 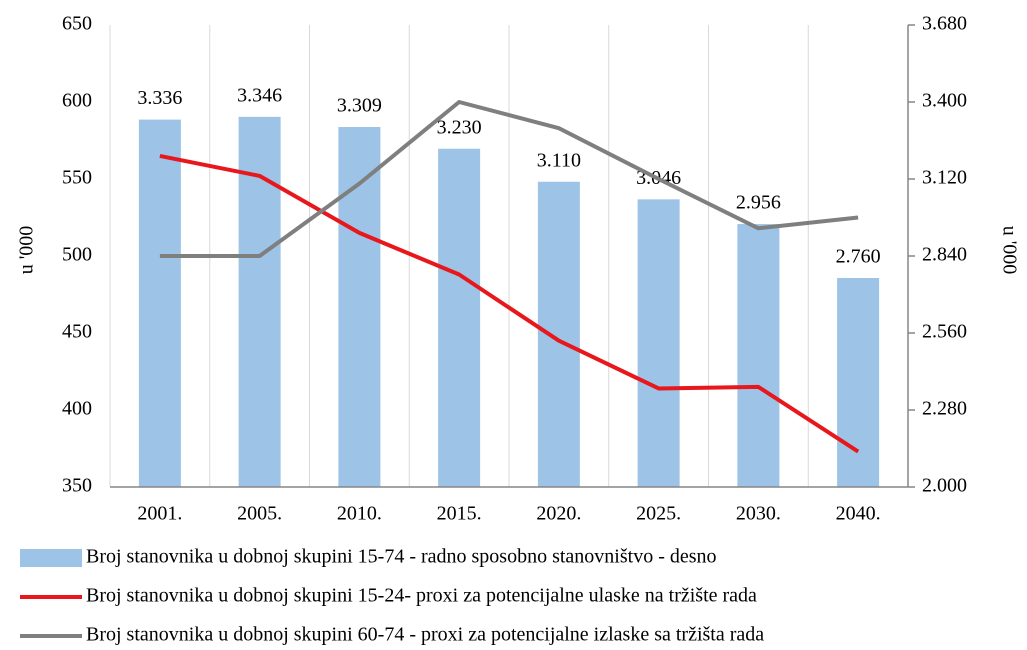 What do you see at coordinates (77, 332) in the screenshot?
I see `y-tick-label: 450` at bounding box center [77, 332].